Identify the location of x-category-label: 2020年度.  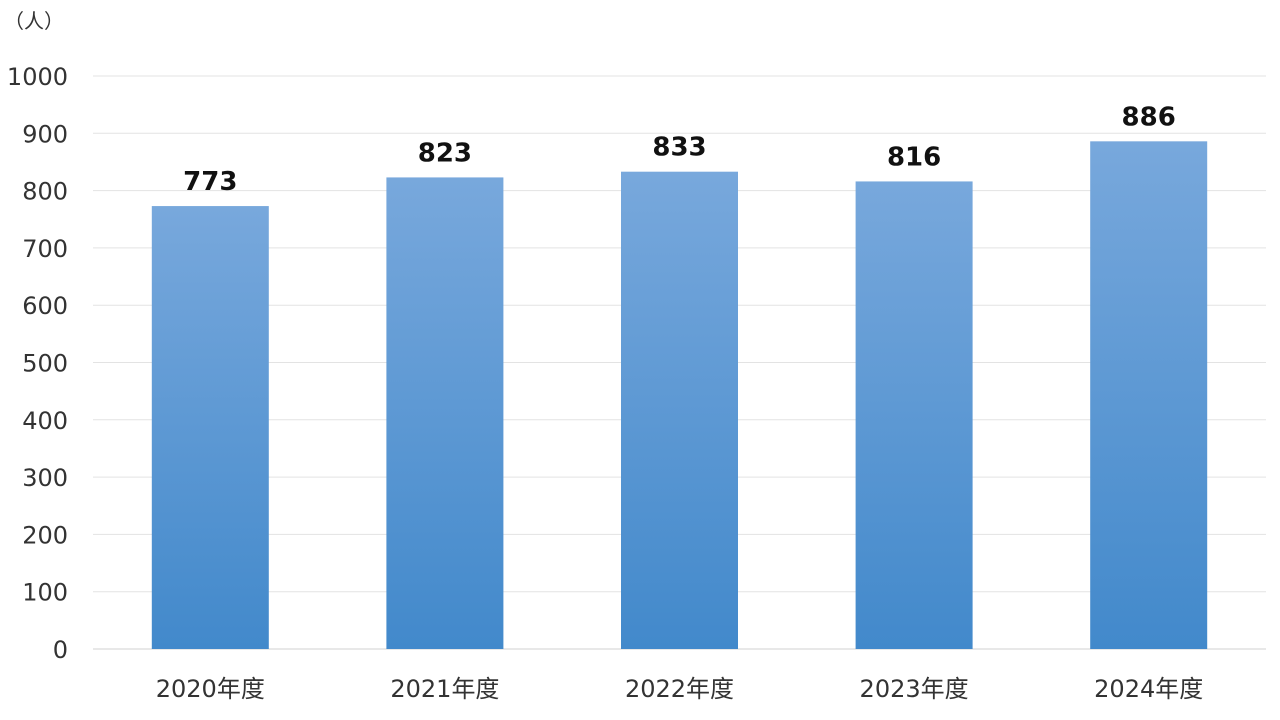
(210, 689).